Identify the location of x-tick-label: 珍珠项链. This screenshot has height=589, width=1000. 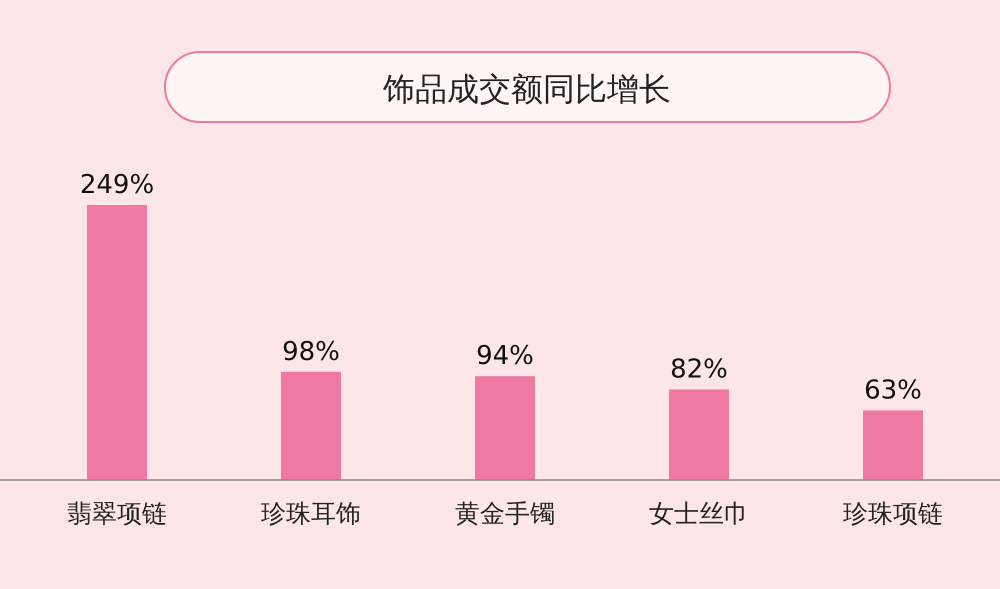
(893, 513).